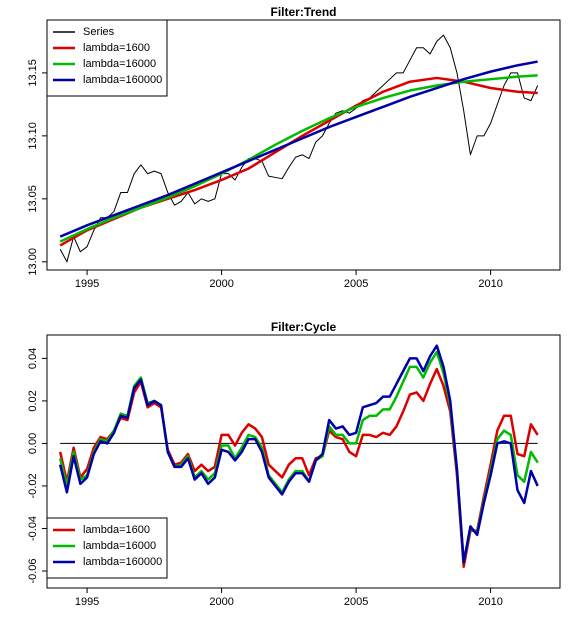 The width and height of the screenshot is (584, 617). Describe the element at coordinates (304, 327) in the screenshot. I see `chart-title: Filter:Cycle` at that location.